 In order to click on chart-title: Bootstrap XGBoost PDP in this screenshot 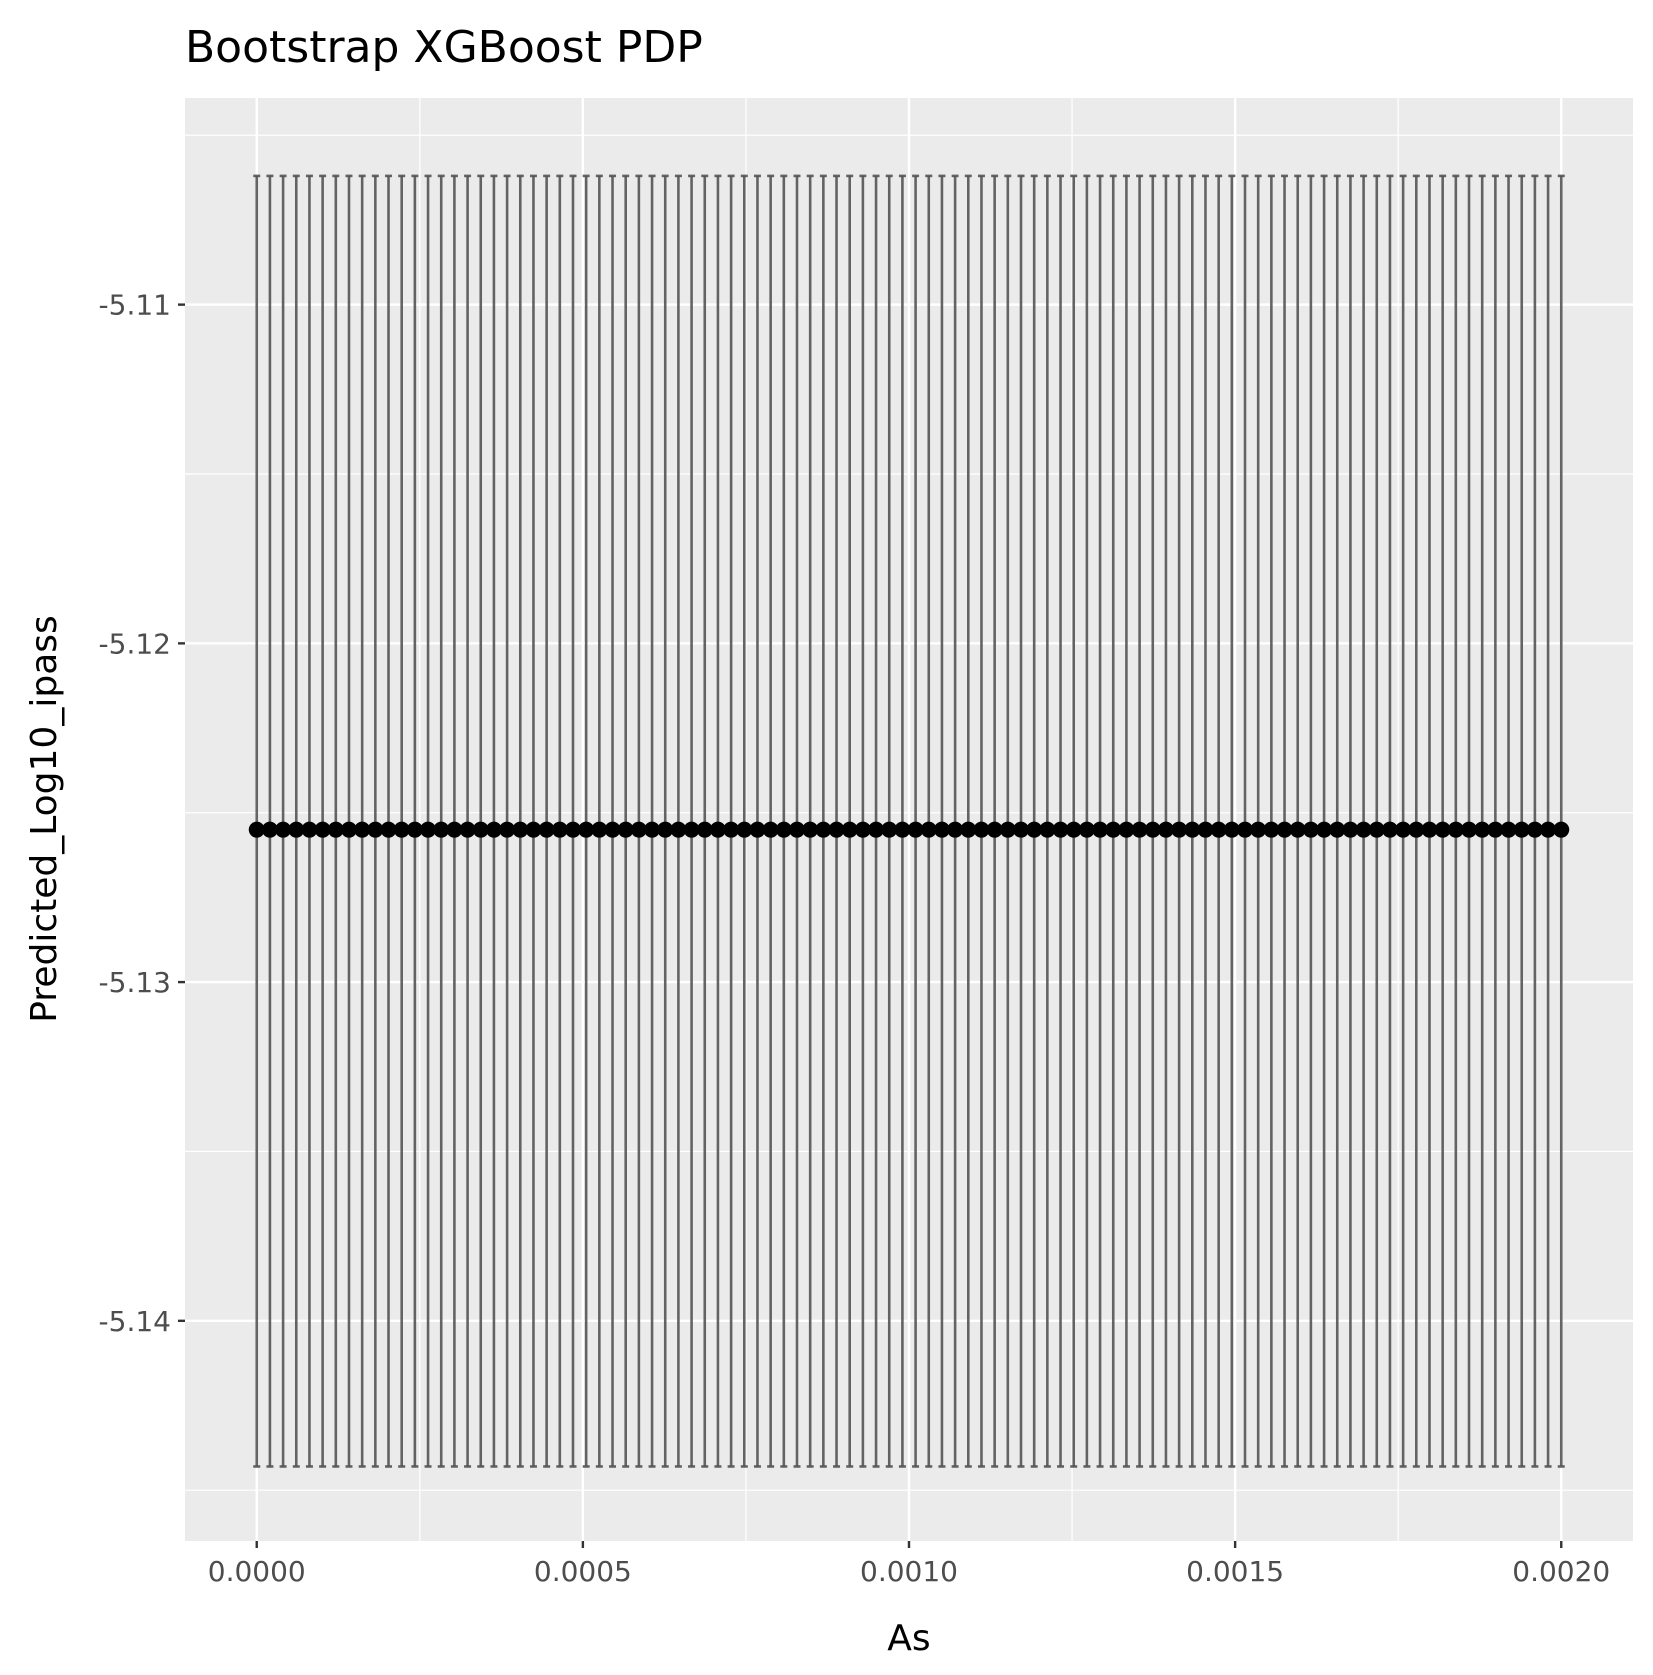, I will do `click(444, 47)`.